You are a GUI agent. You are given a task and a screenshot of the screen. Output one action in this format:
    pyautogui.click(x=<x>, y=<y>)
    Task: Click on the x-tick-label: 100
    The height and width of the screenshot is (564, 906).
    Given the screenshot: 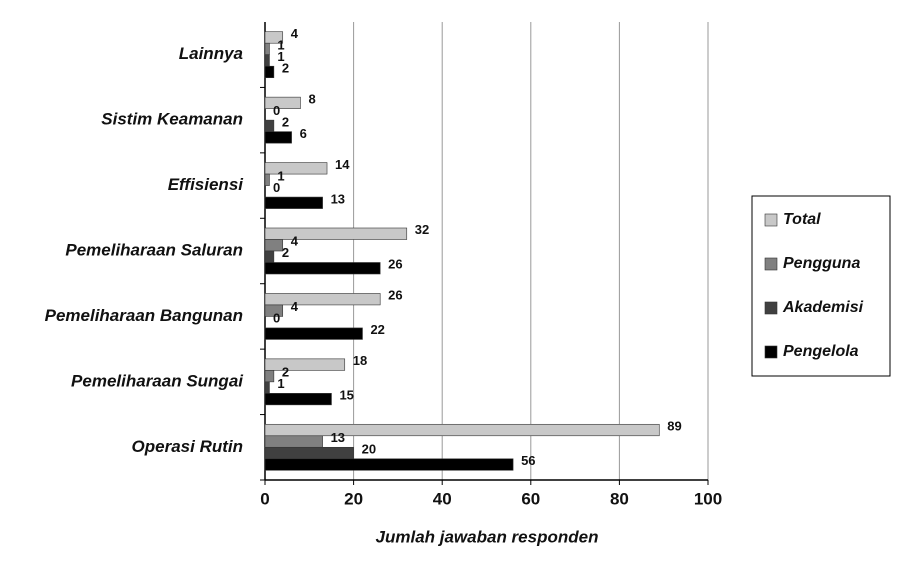 What is the action you would take?
    pyautogui.click(x=708, y=498)
    